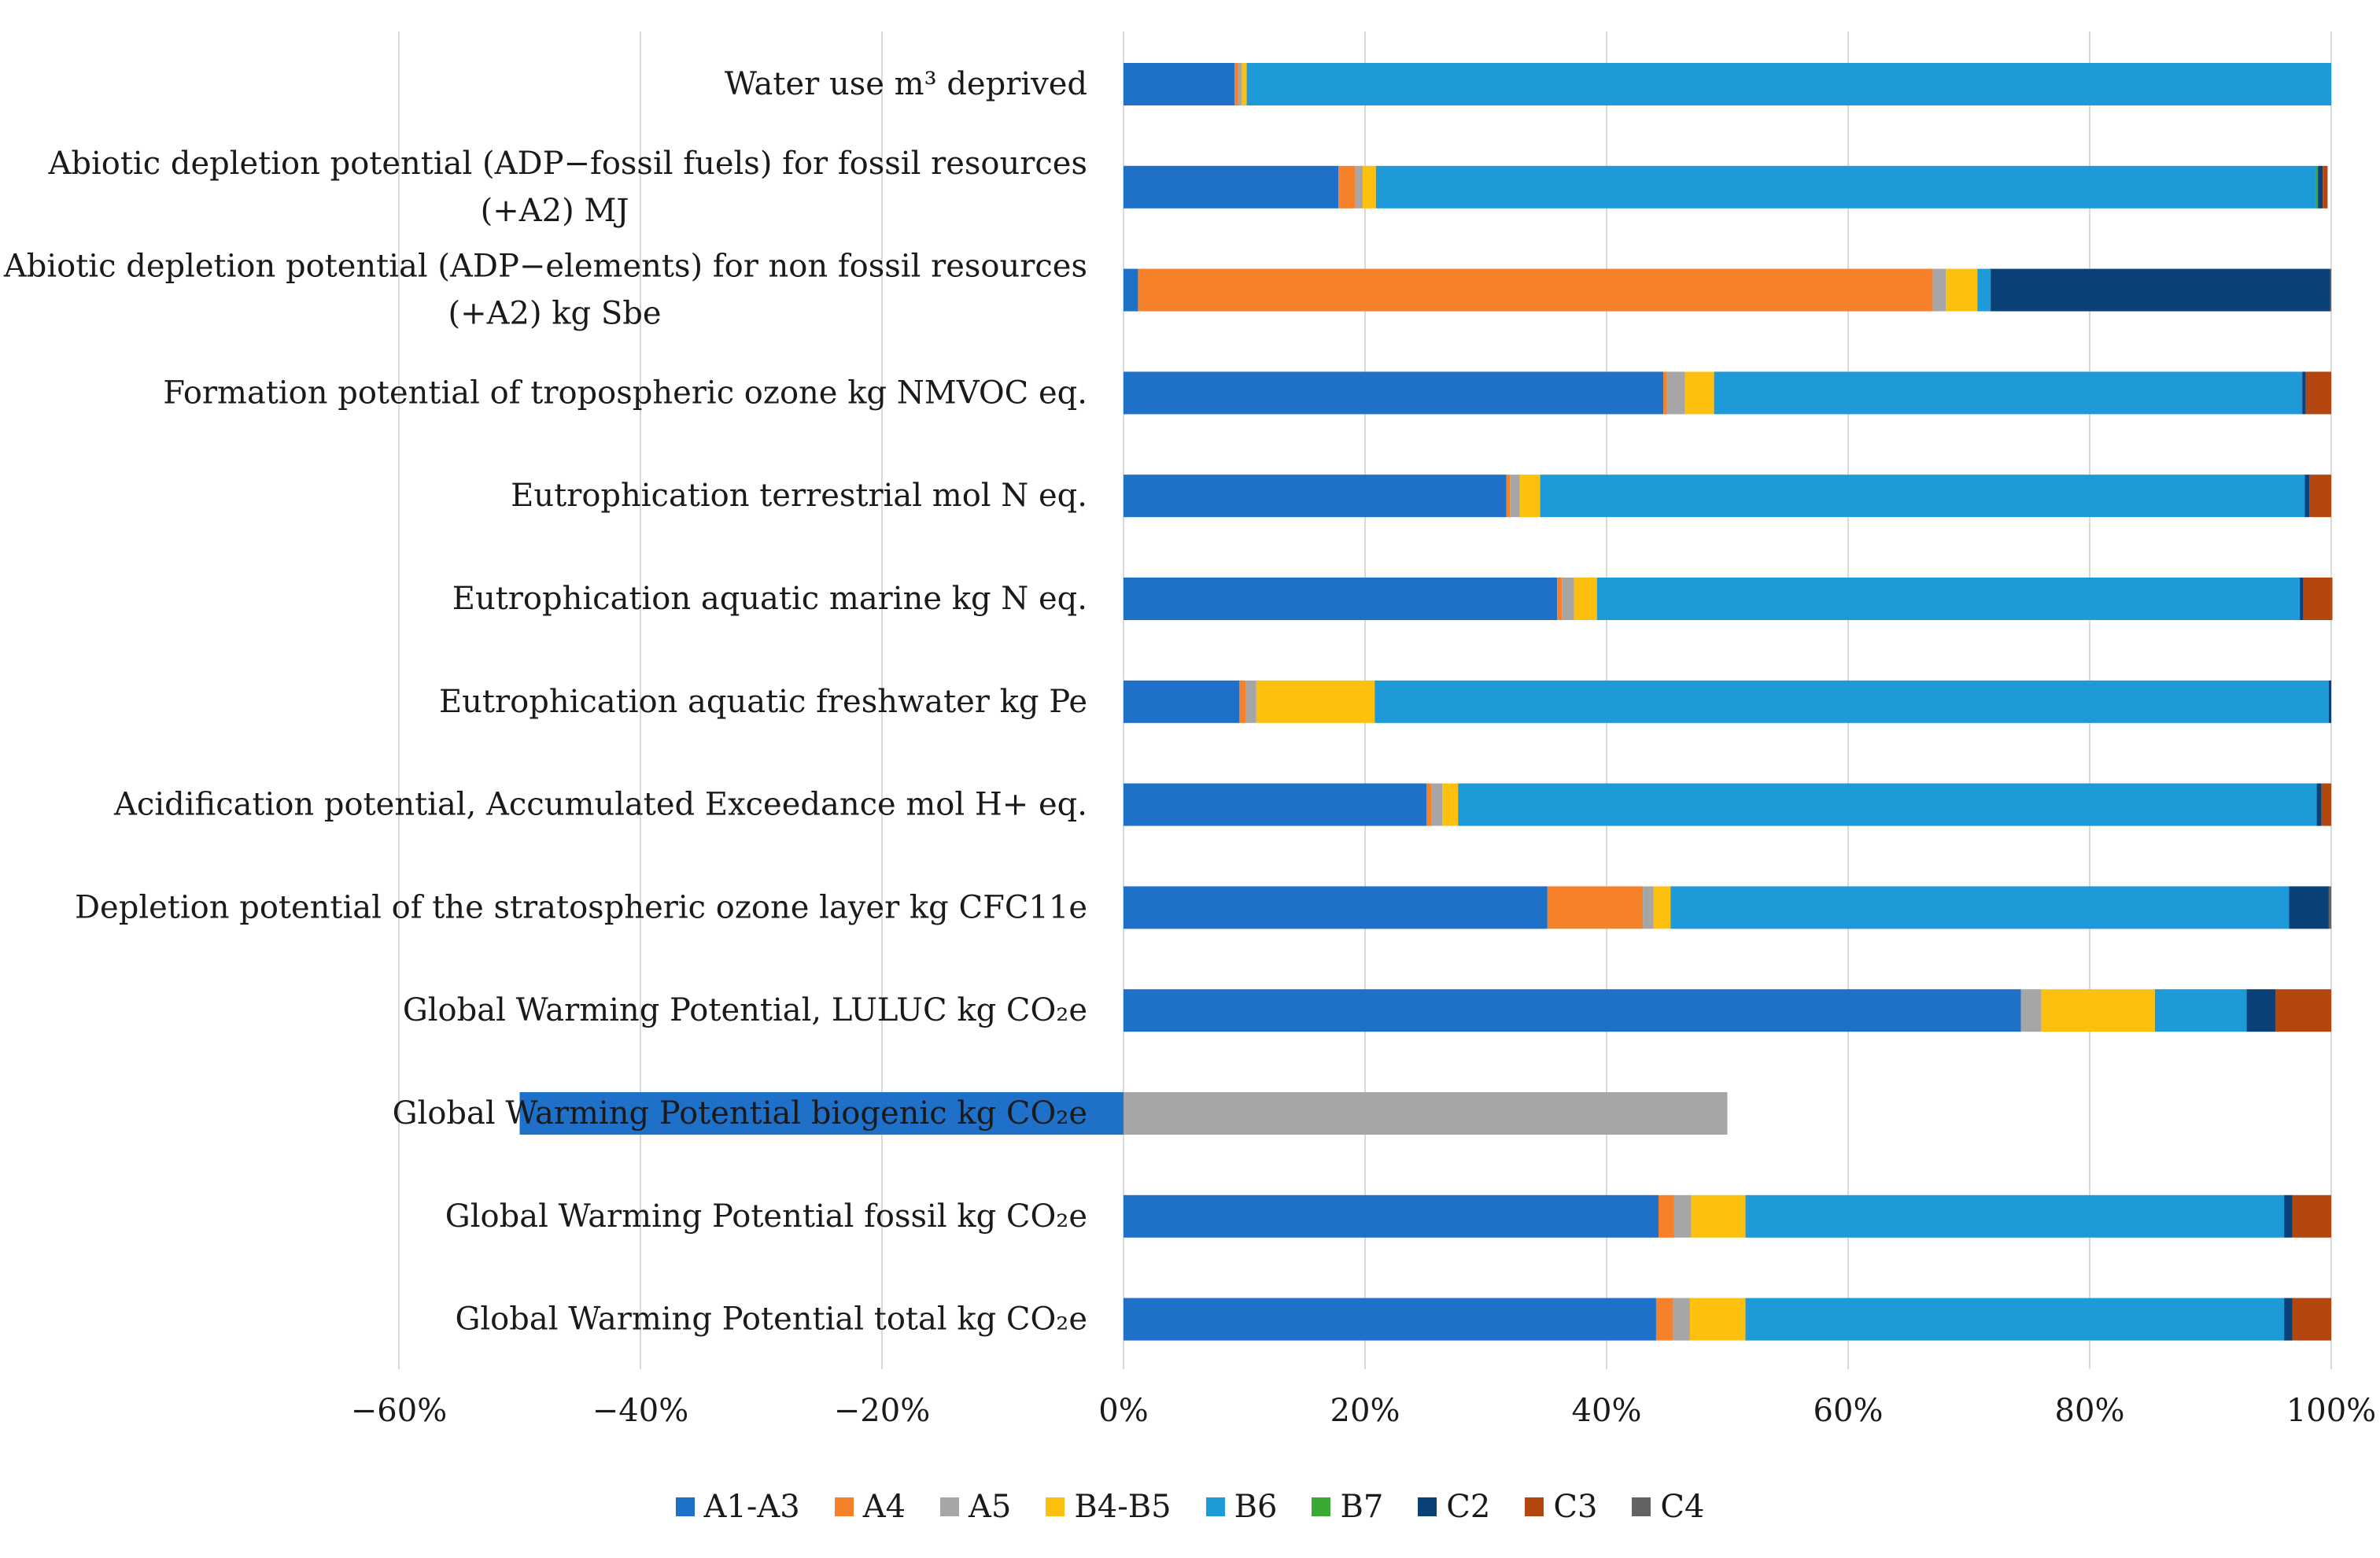 The height and width of the screenshot is (1558, 2380). I want to click on legend-item: A5, so click(975, 1507).